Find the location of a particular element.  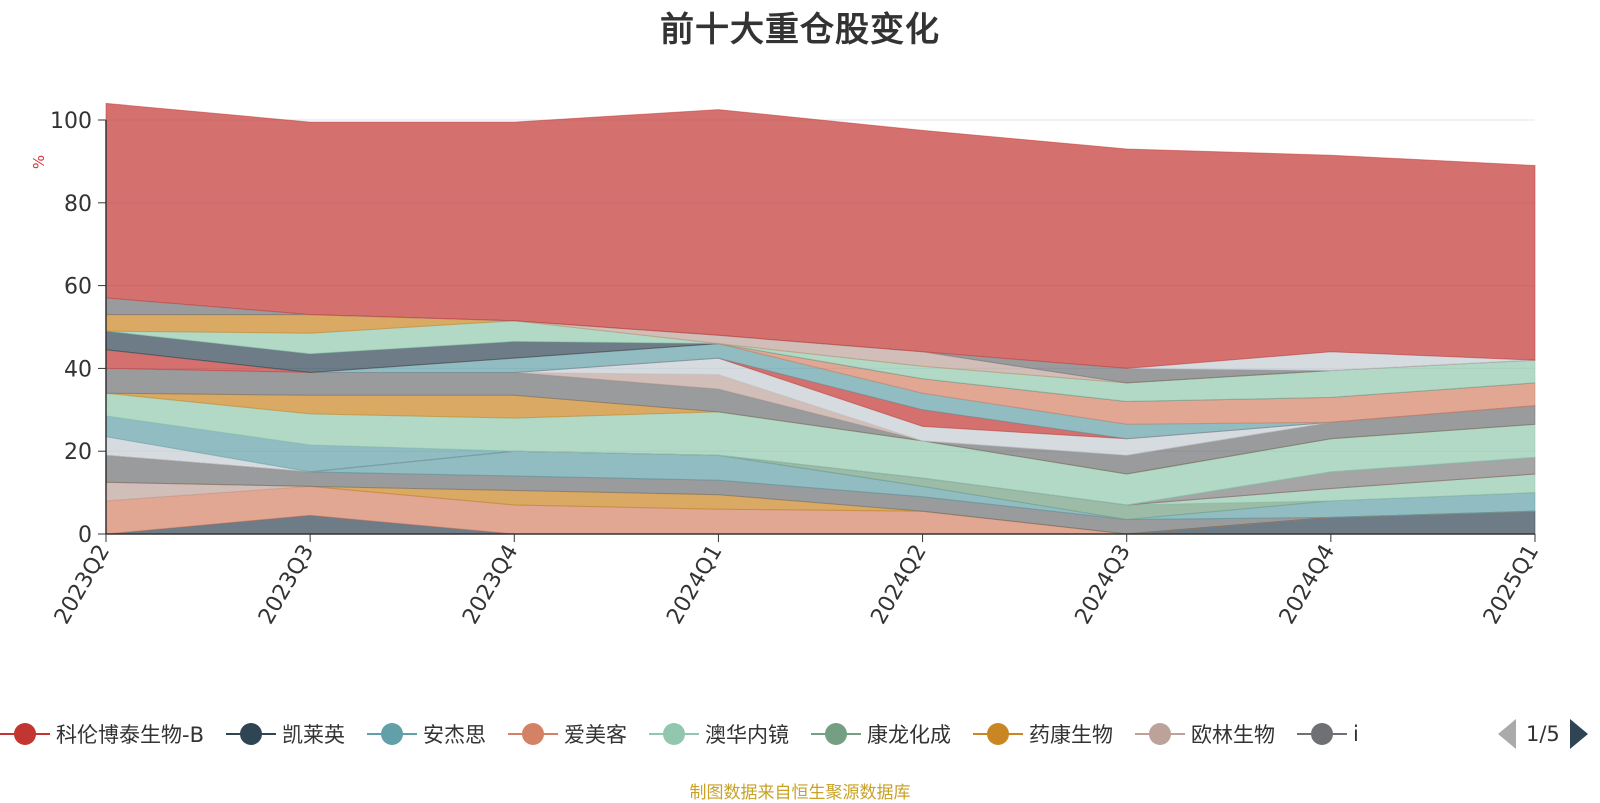

source-note: 制图数据来自恒生聚源数据库 is located at coordinates (800, 793).